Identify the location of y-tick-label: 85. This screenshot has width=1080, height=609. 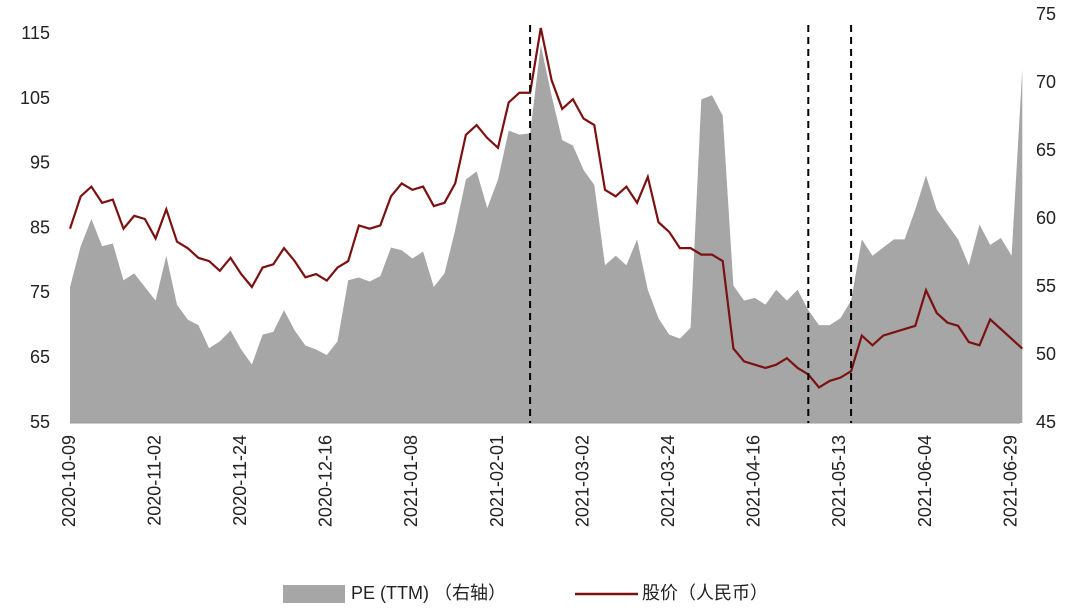
(40, 227).